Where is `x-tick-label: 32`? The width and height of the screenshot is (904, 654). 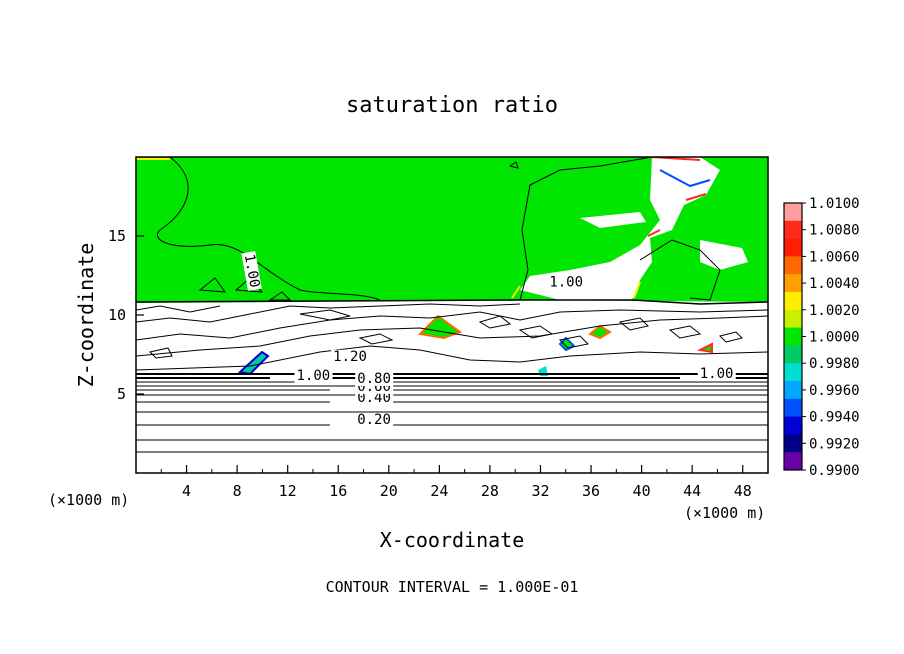 x-tick-label: 32 is located at coordinates (540, 491).